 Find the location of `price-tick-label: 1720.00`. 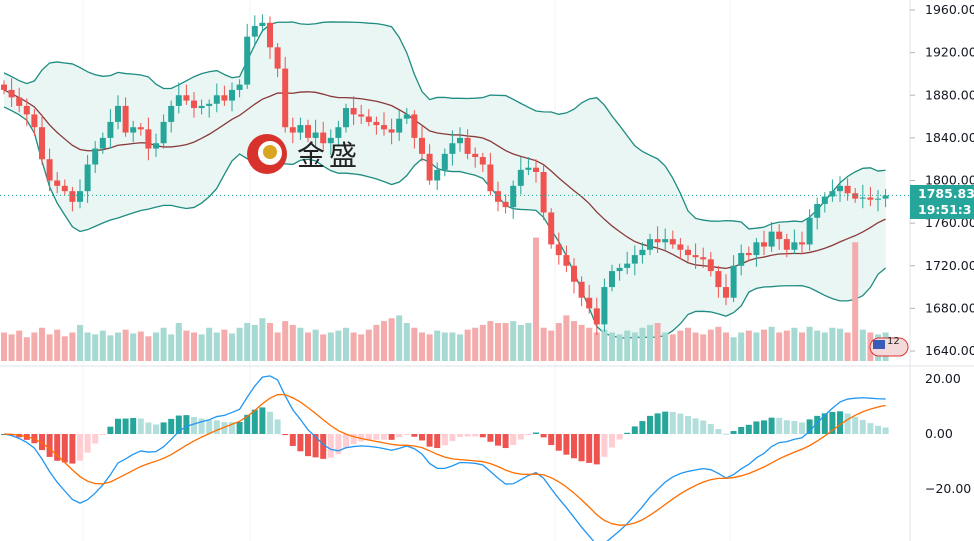

price-tick-label: 1720.00 is located at coordinates (949, 265).